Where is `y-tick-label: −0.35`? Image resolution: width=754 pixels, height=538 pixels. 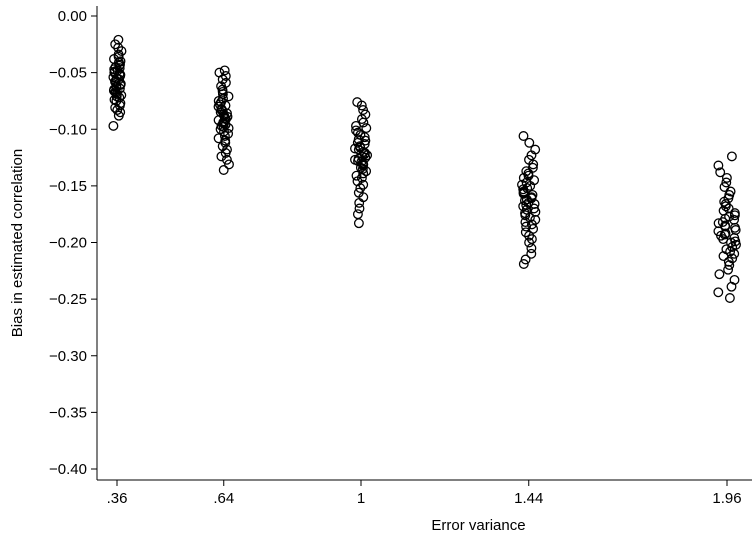
y-tick-label: −0.35 is located at coordinates (68, 412).